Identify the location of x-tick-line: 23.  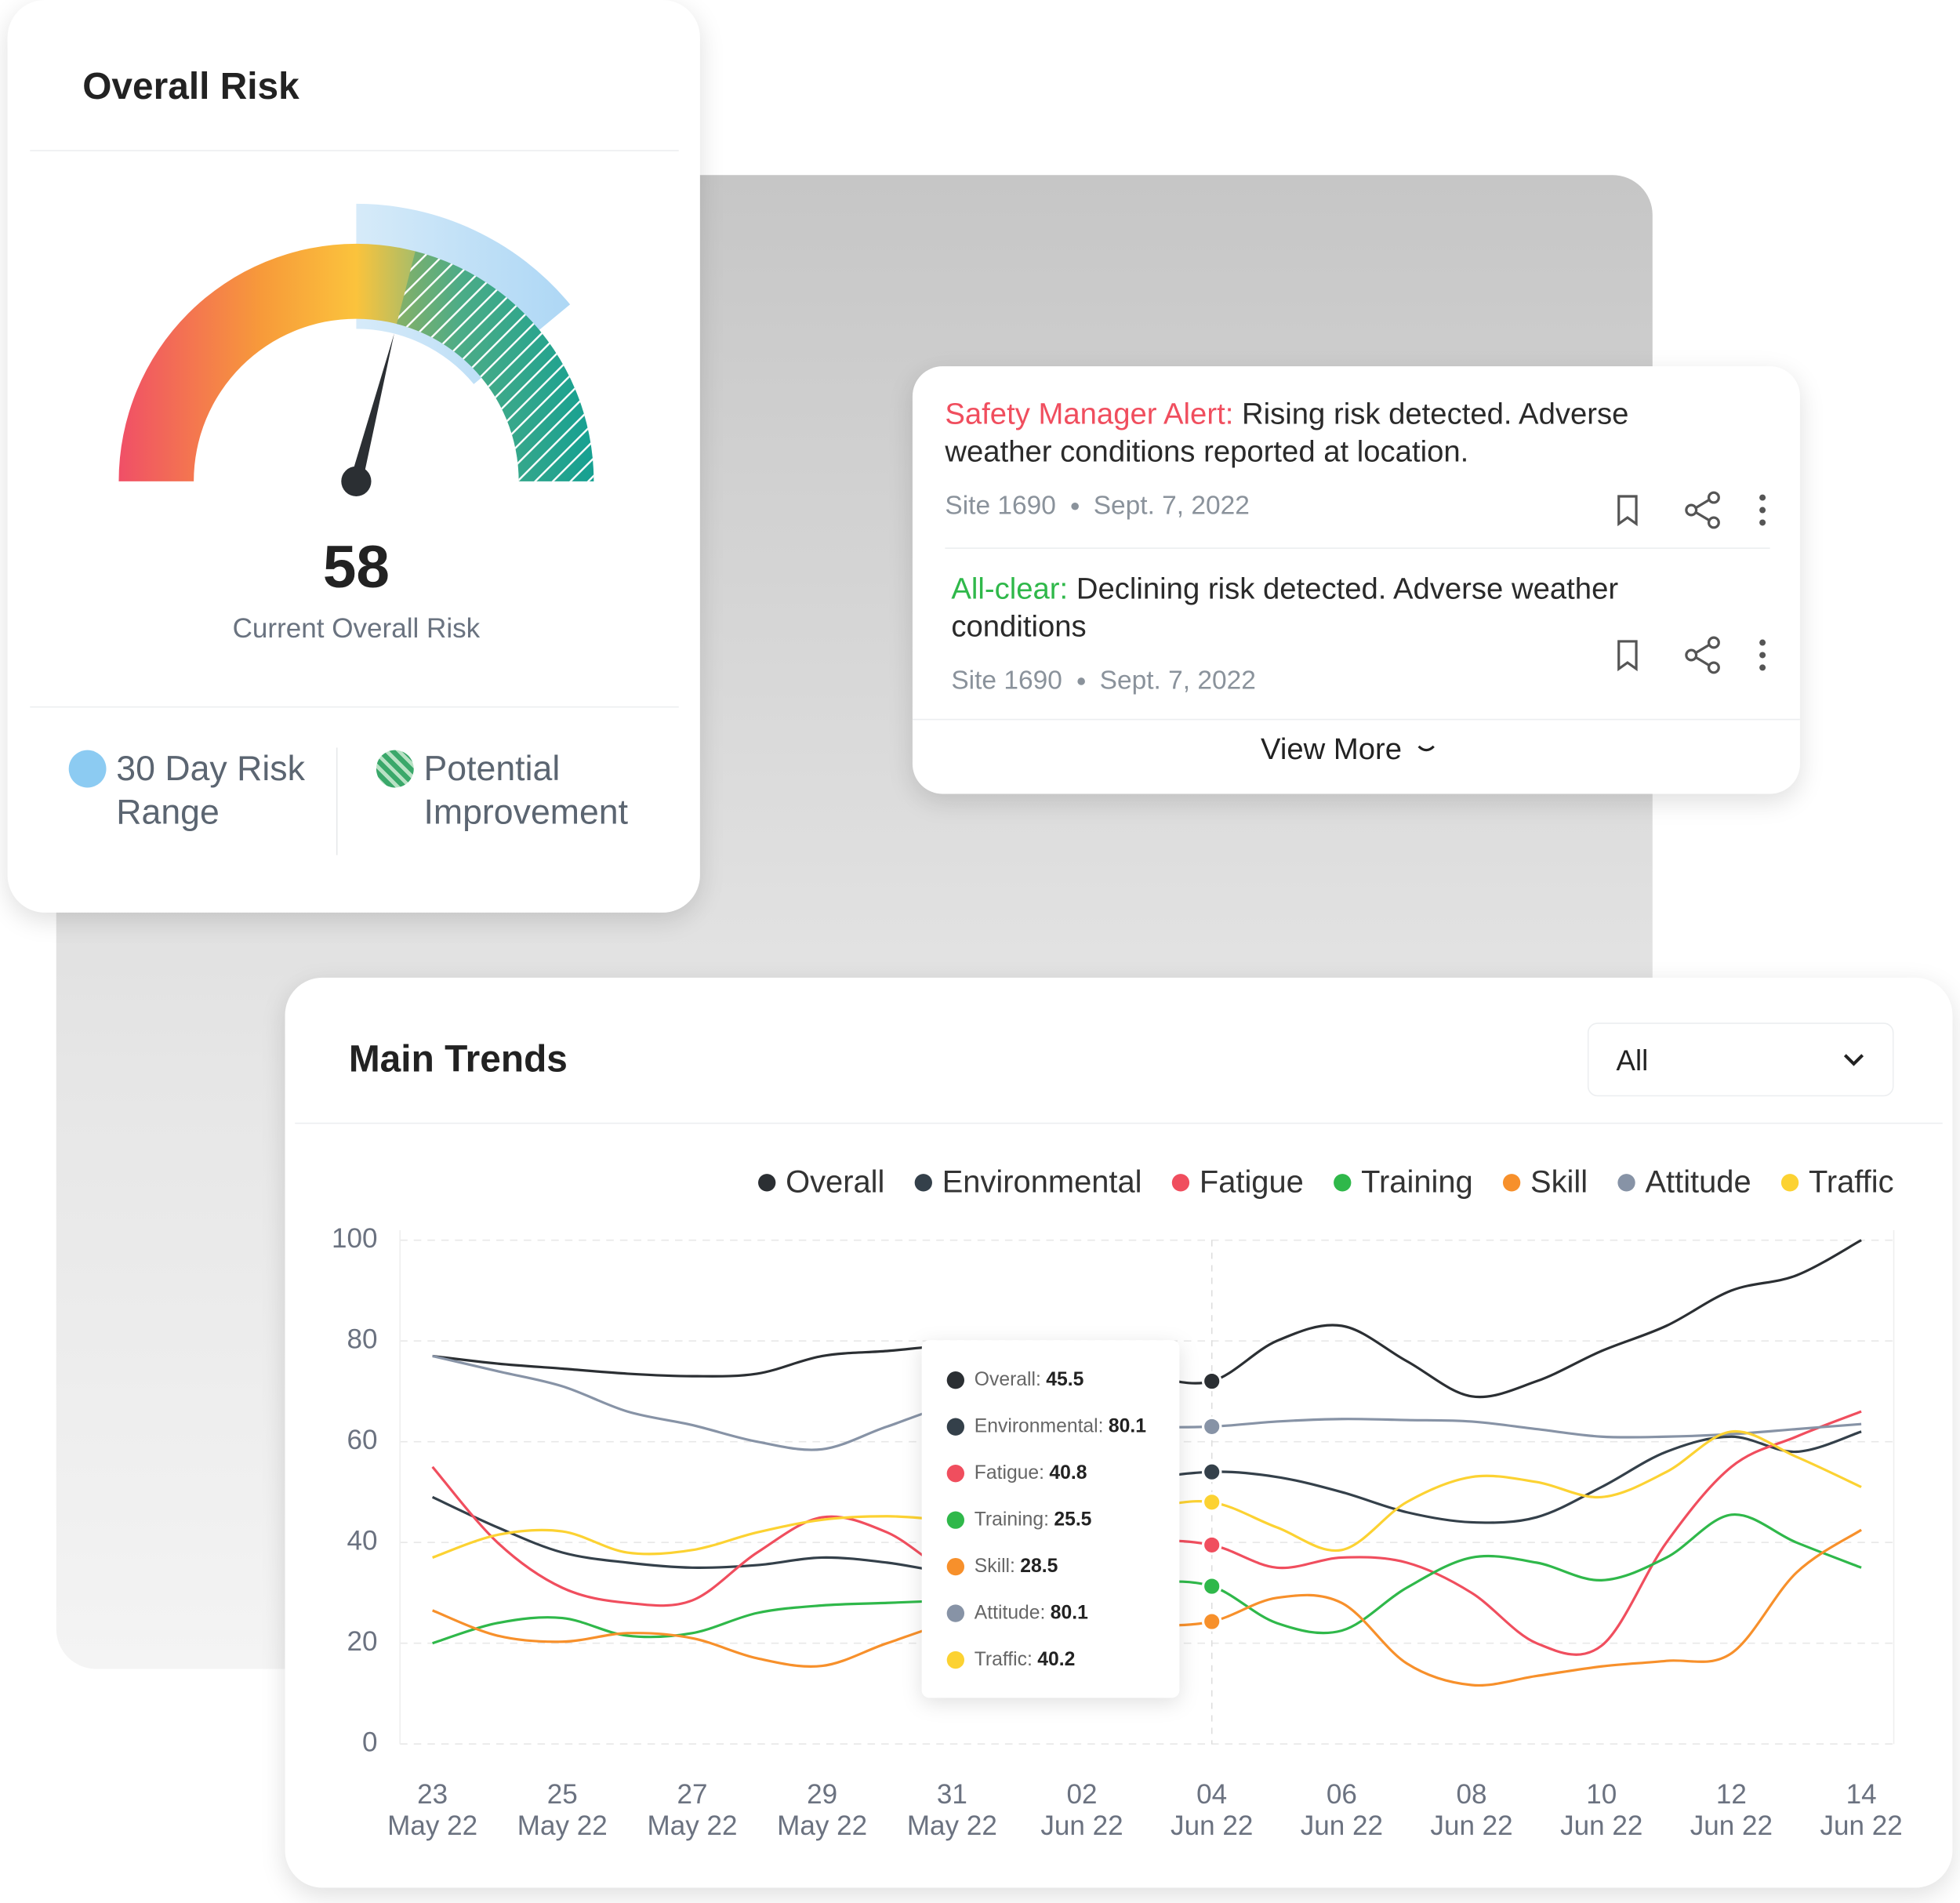
(433, 1794).